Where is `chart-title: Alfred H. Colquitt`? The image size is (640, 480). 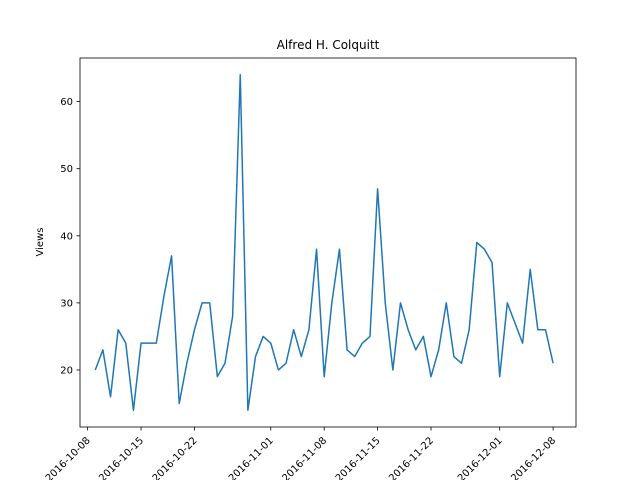
chart-title: Alfred H. Colquitt is located at coordinates (328, 45).